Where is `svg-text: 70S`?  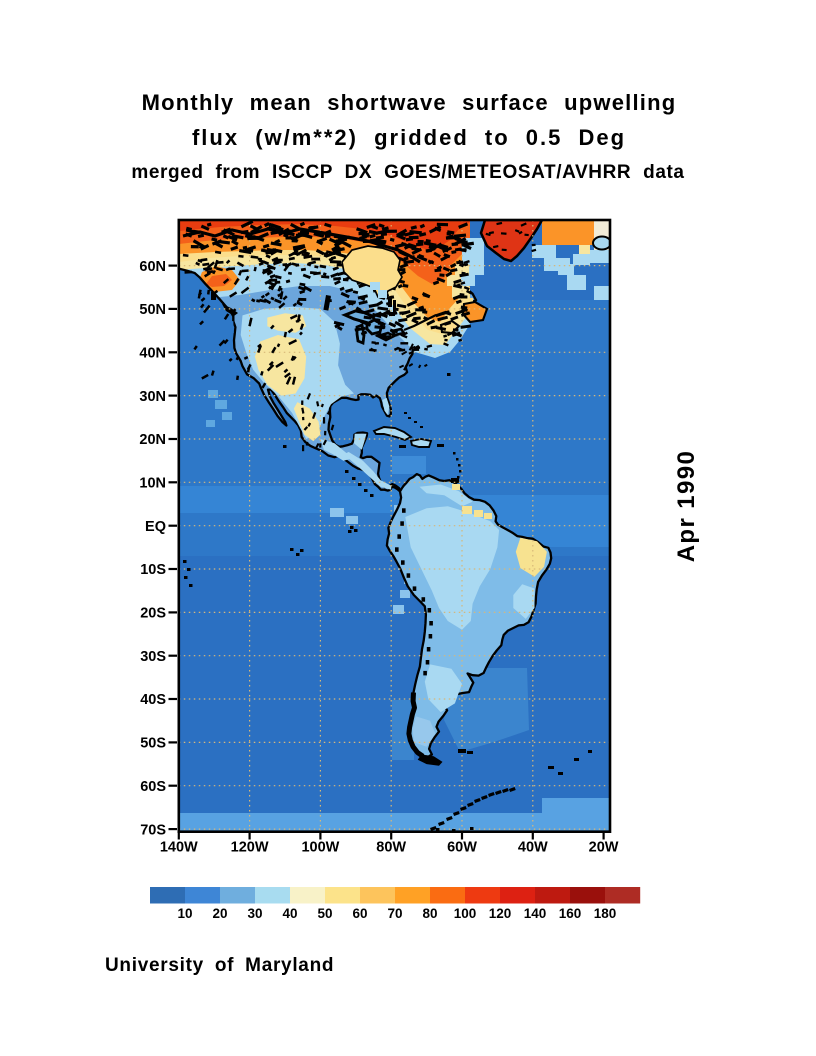 svg-text: 70S is located at coordinates (153, 830).